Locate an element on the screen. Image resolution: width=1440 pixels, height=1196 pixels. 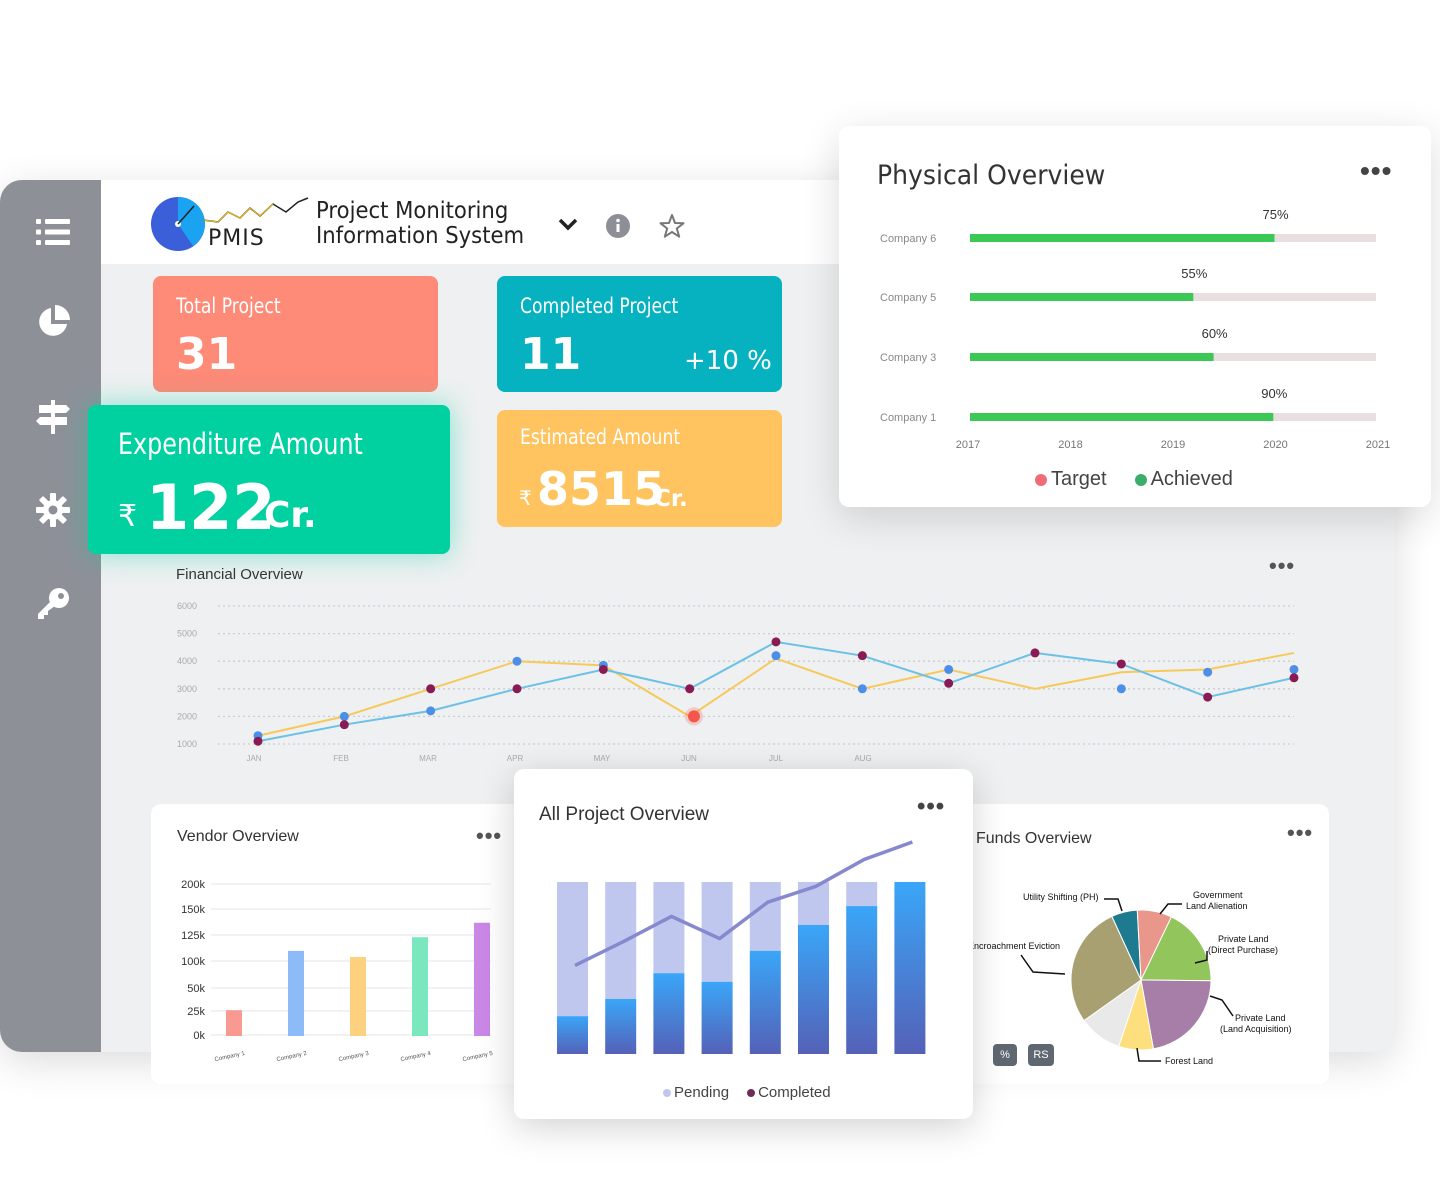
app-title: Project Monitoring Information System is located at coordinates (420, 224).